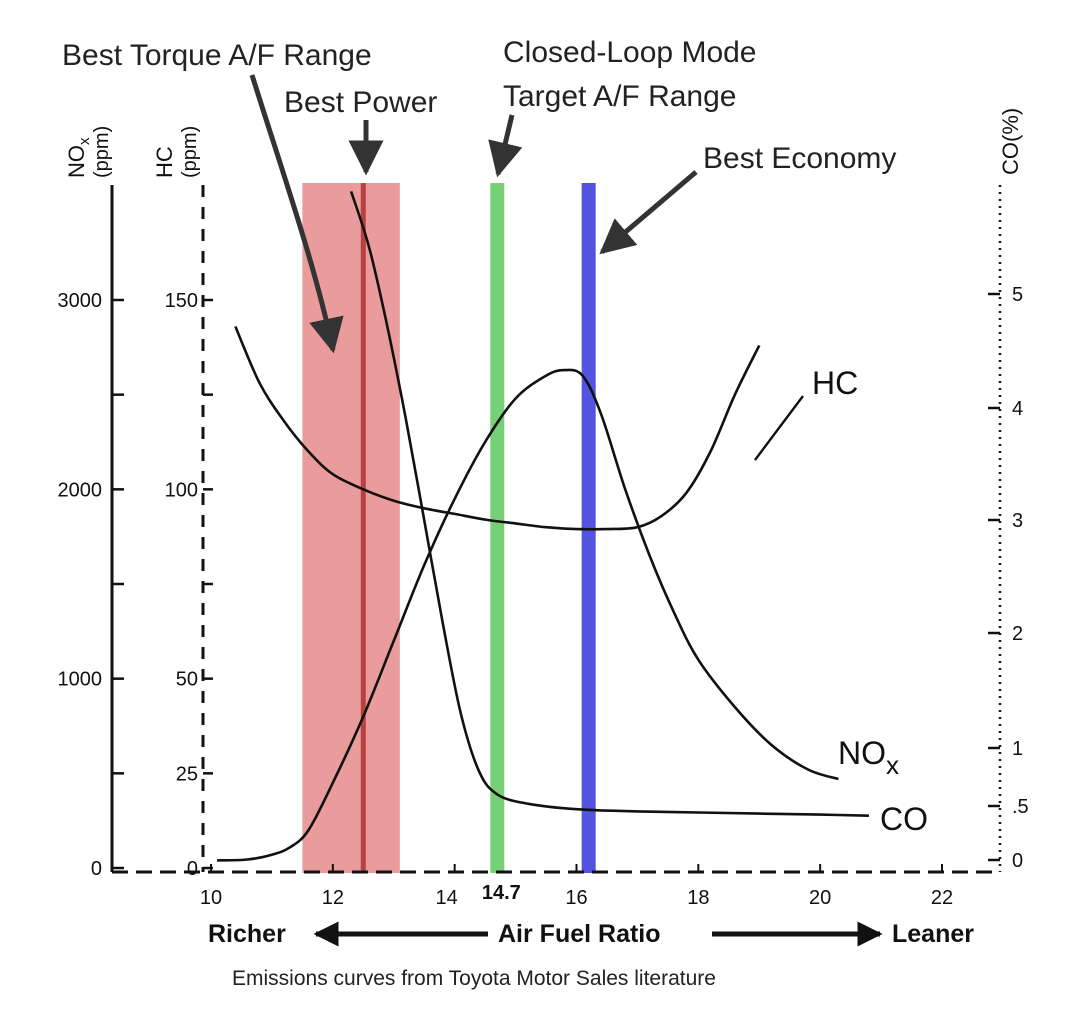 Image resolution: width=1084 pixels, height=1027 pixels. Describe the element at coordinates (505, 146) in the screenshot. I see `closed-loop-arrow` at that location.